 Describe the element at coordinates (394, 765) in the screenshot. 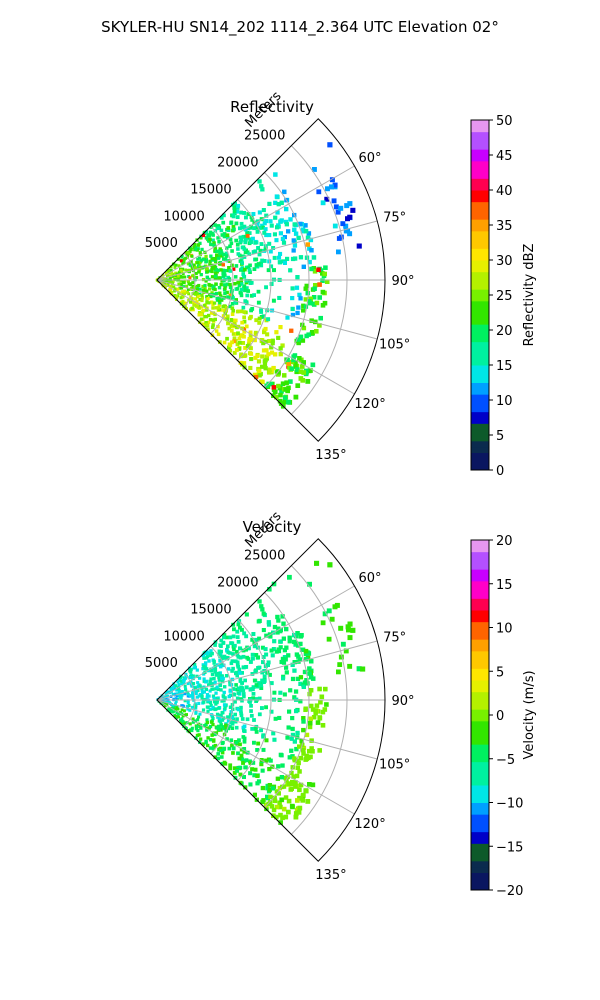

I see `azimuth-tick-label: 105°` at that location.